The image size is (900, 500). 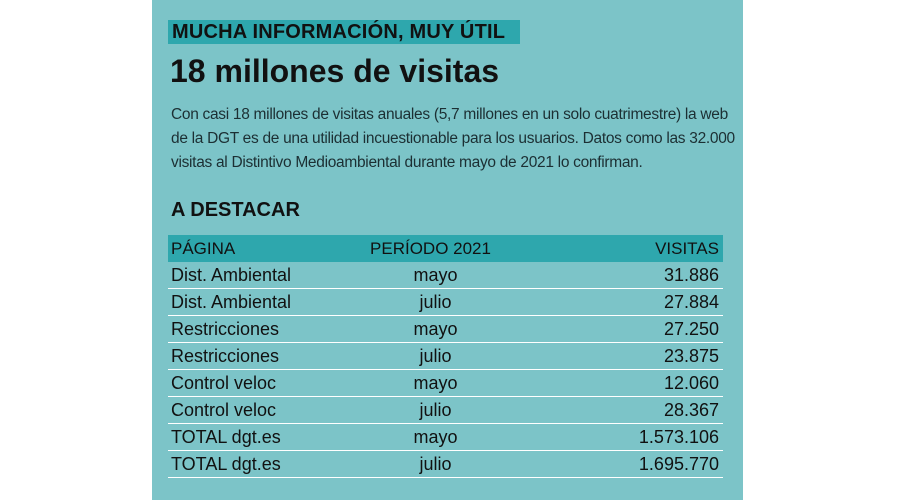 I want to click on cell-visits: 1.573.106, so click(x=678, y=436).